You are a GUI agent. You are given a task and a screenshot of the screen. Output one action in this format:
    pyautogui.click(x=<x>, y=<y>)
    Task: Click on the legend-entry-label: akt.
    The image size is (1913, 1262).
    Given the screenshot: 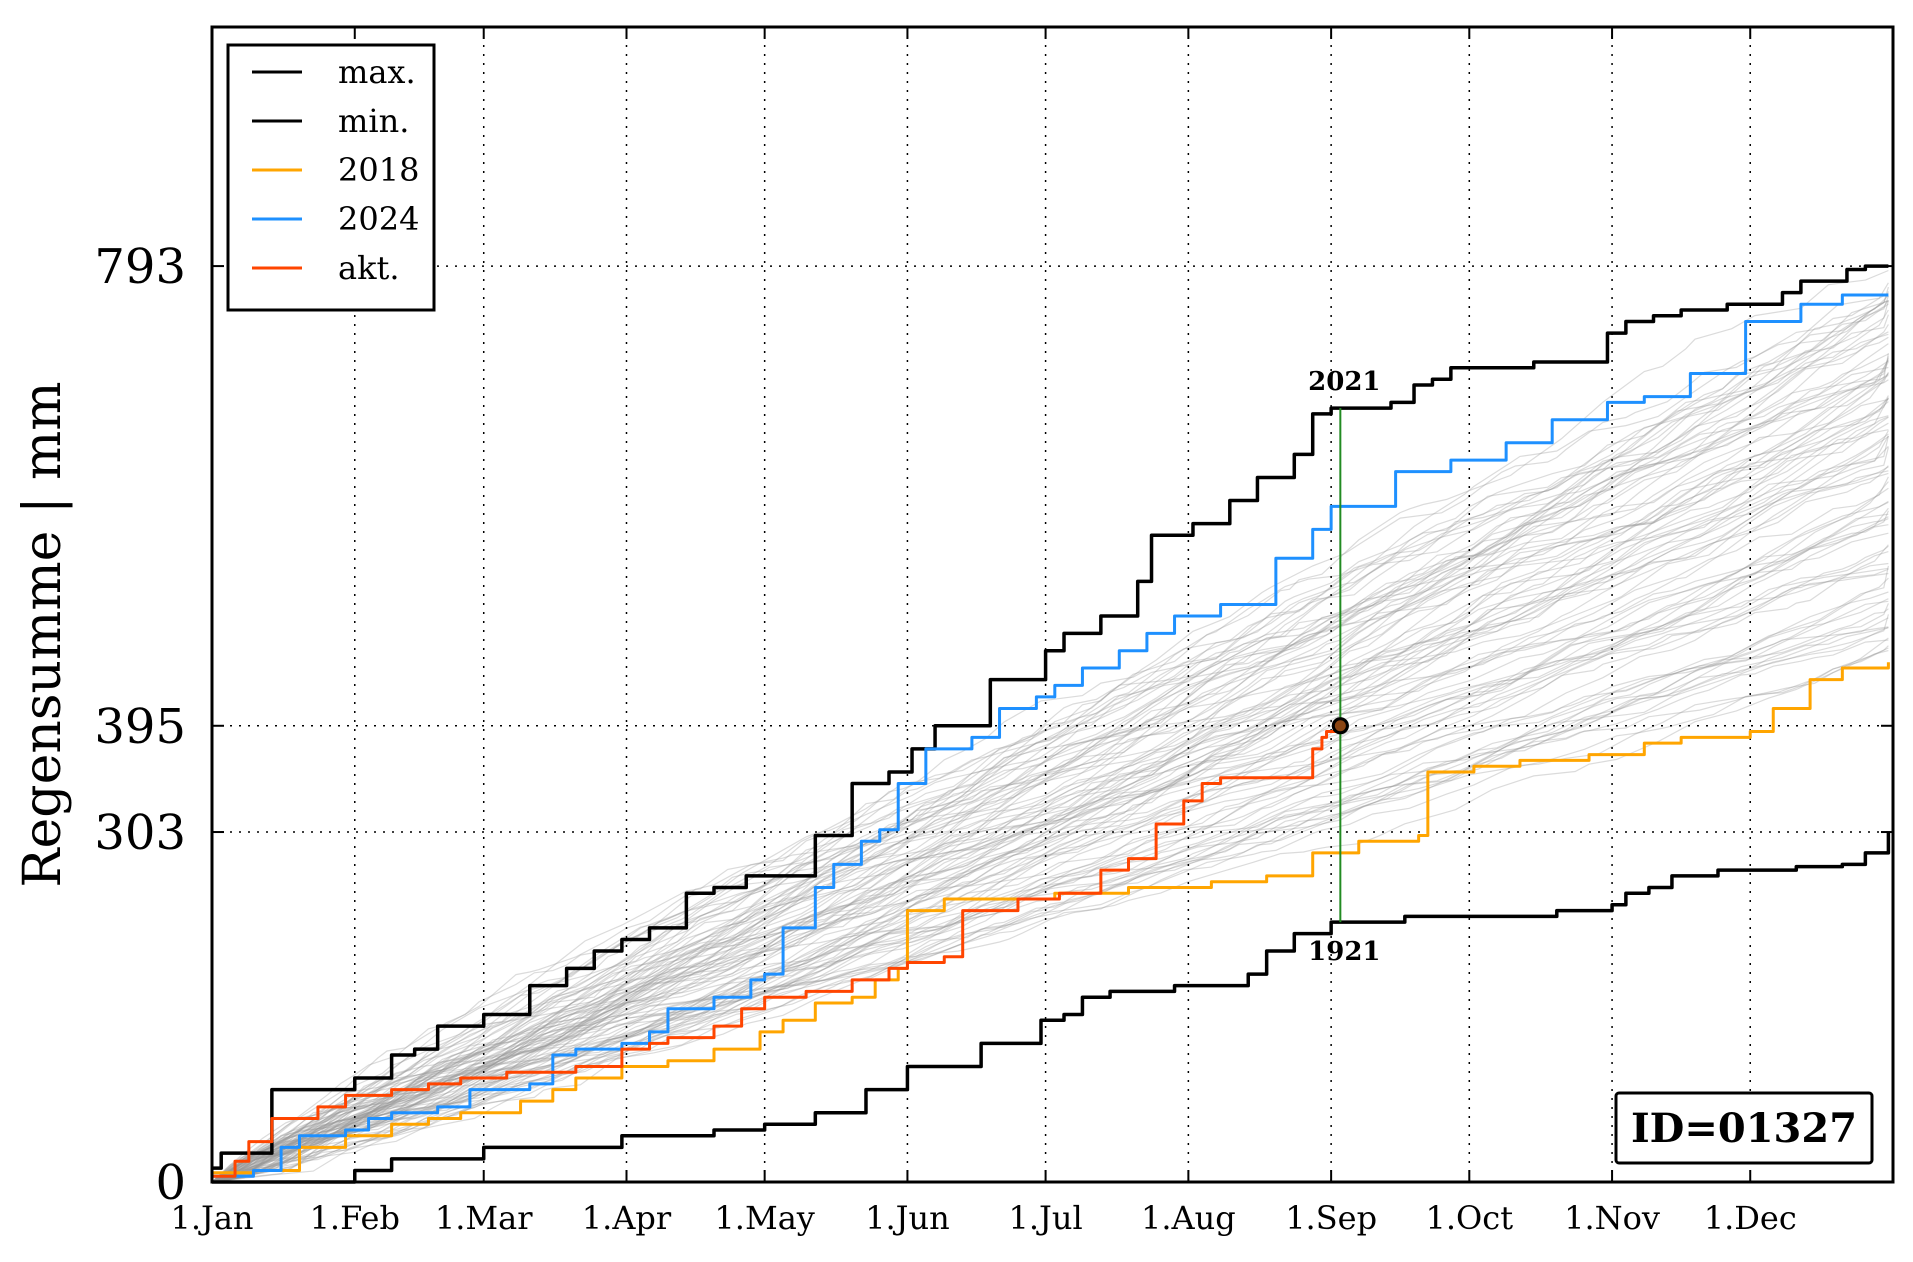 What is the action you would take?
    pyautogui.click(x=369, y=268)
    